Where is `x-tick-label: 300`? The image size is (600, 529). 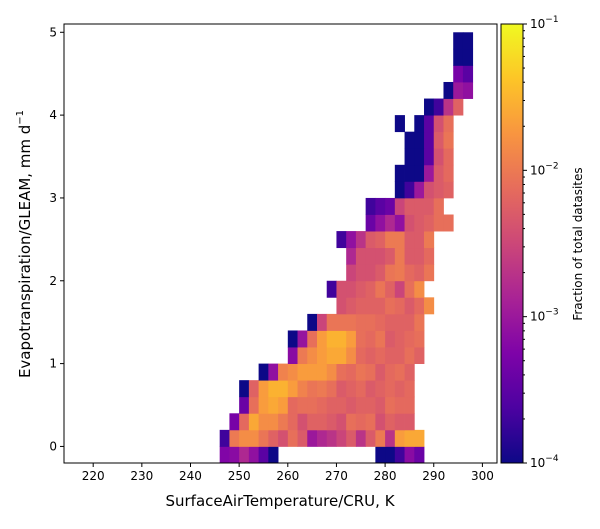
x-tick-label: 300 is located at coordinates (482, 476).